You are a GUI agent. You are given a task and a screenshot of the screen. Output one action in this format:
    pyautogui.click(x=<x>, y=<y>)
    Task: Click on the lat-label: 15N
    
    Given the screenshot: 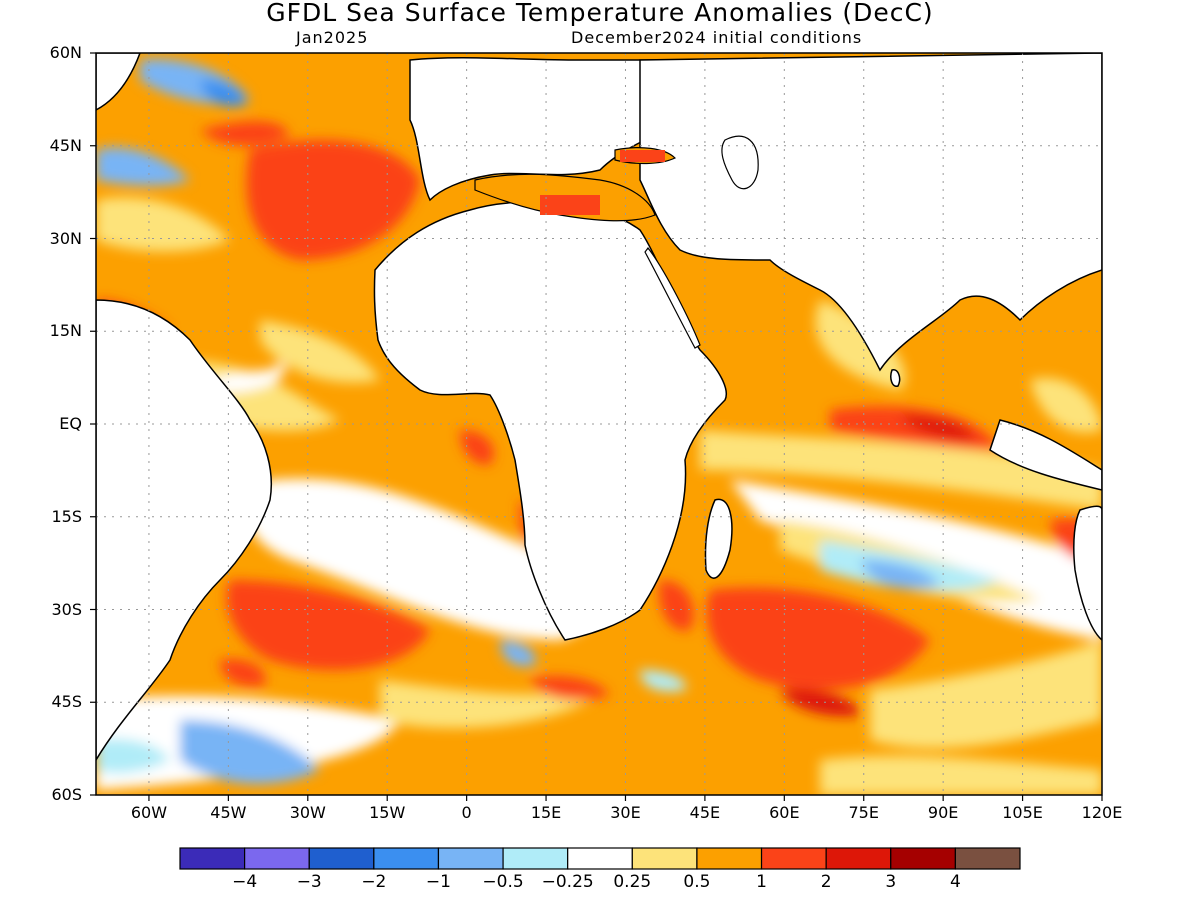 What is the action you would take?
    pyautogui.click(x=65, y=331)
    